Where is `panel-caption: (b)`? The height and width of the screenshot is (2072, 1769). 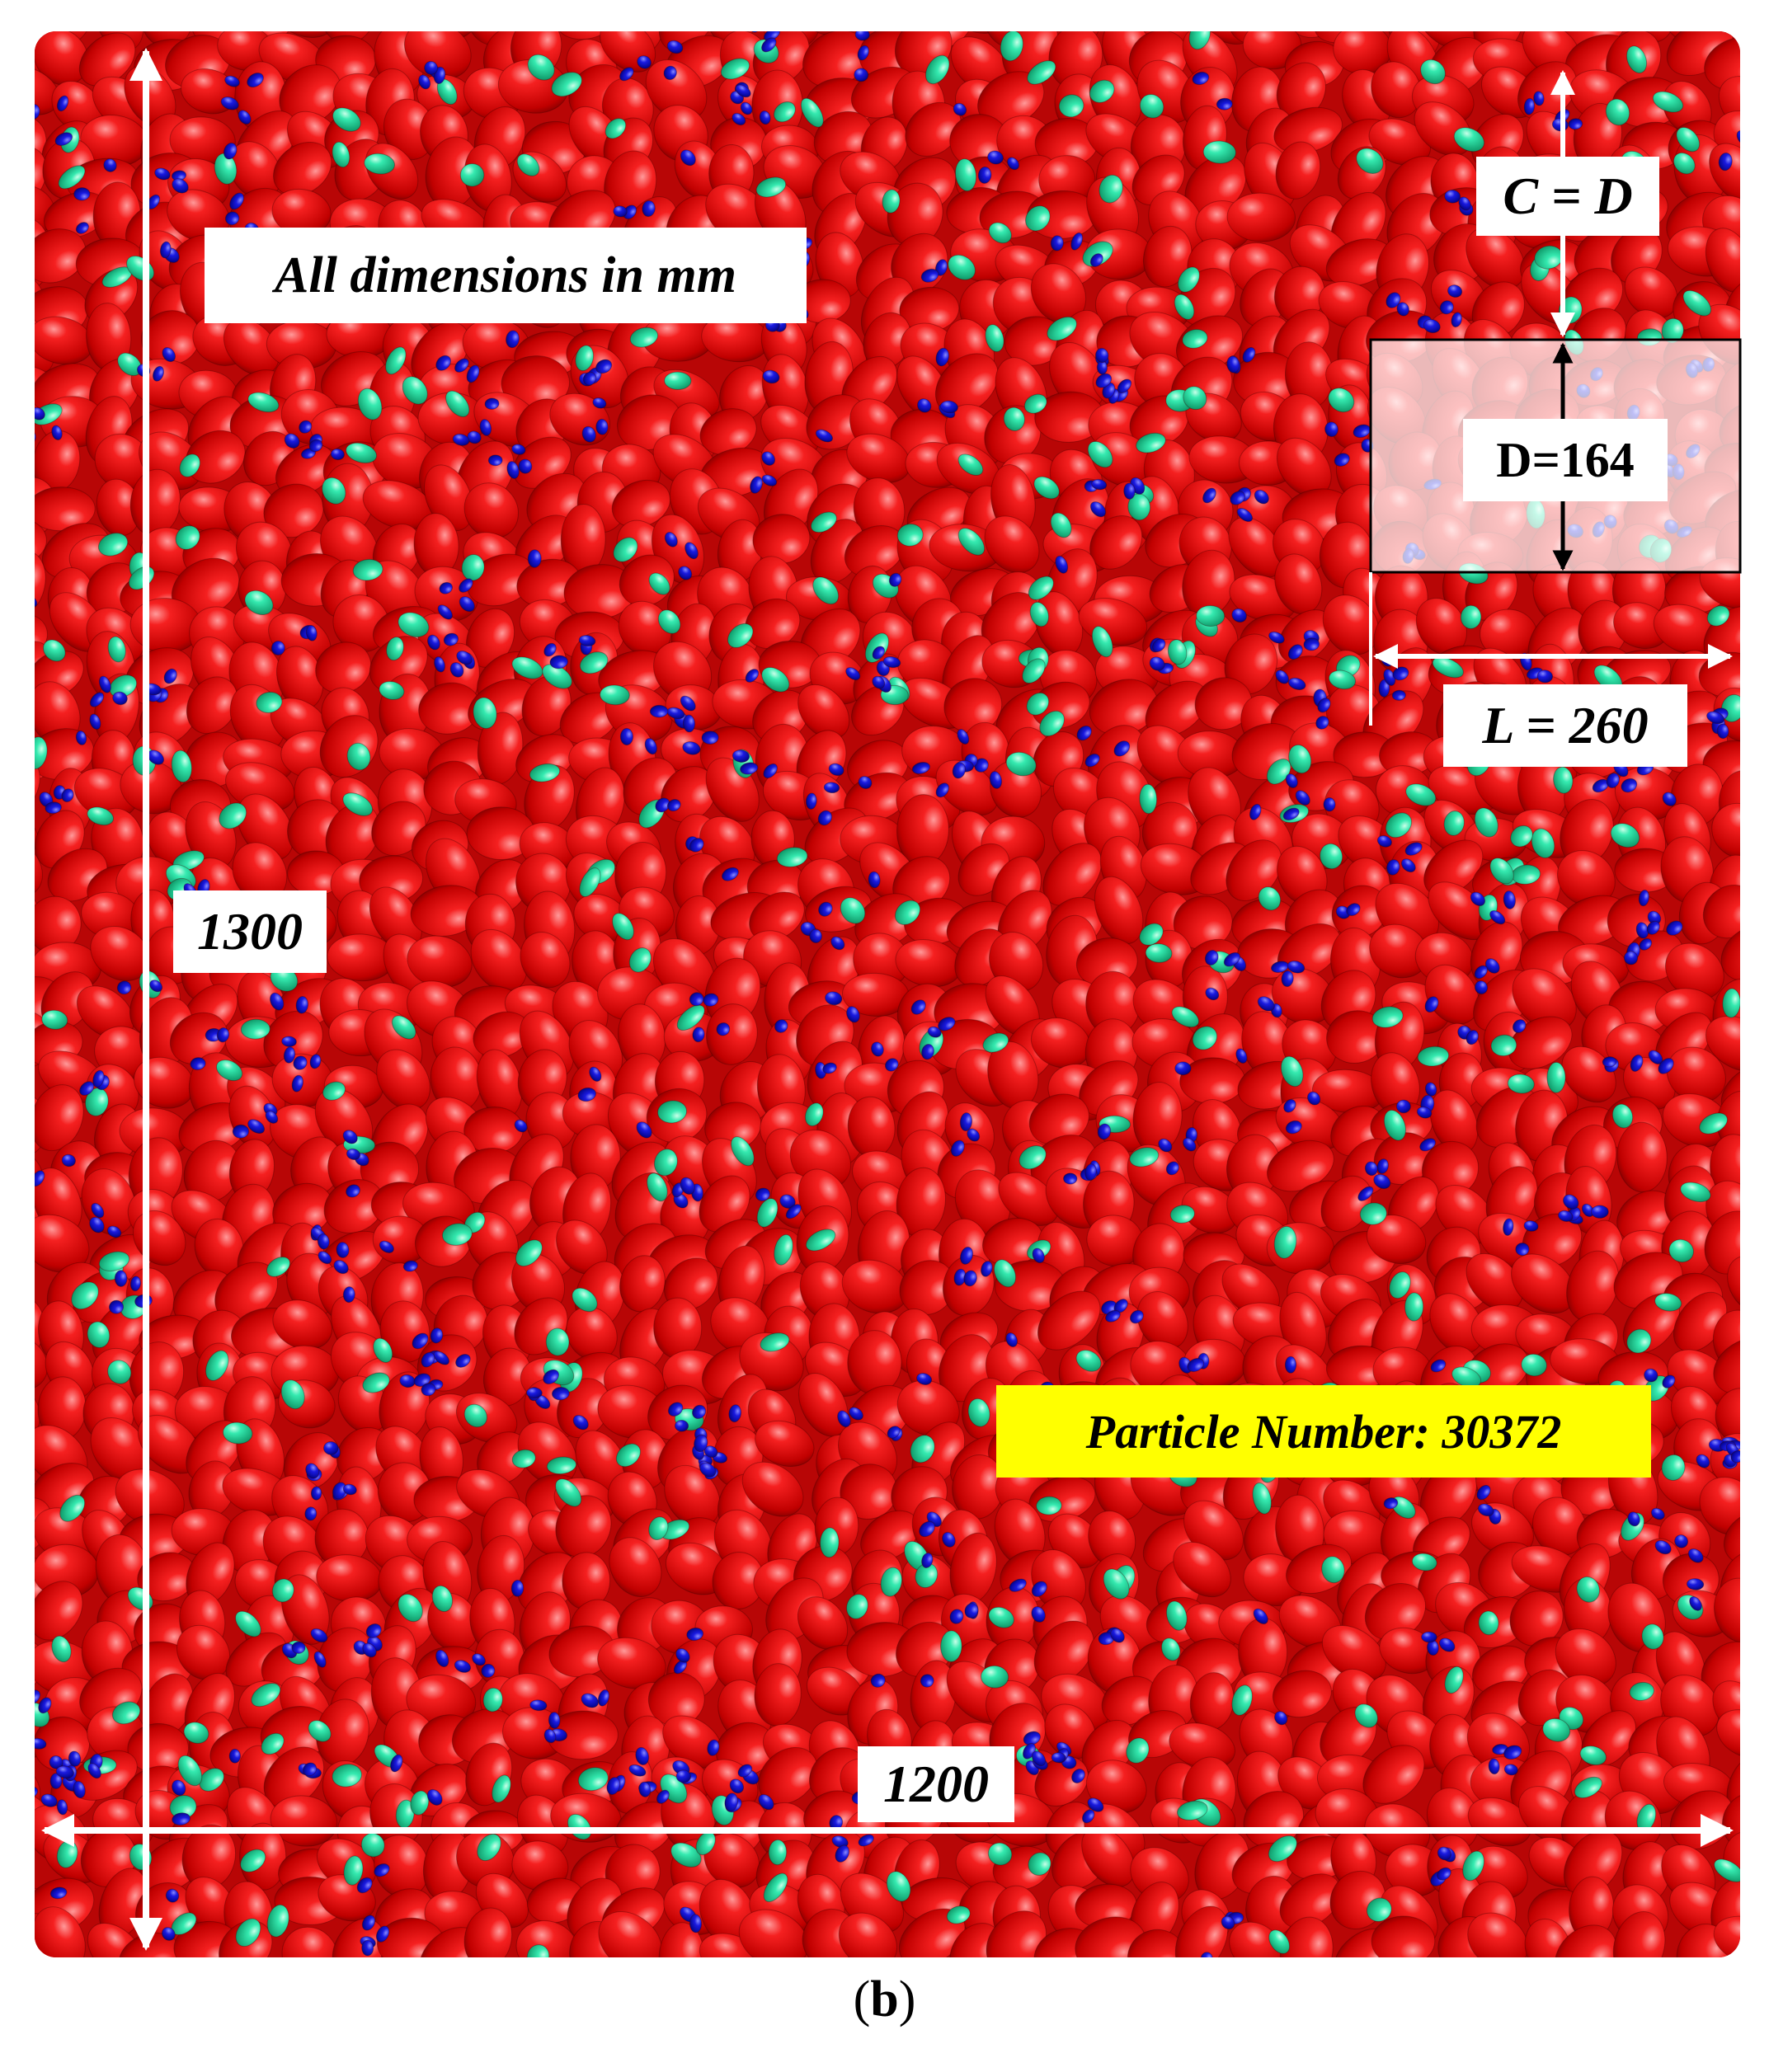
panel-caption: (b) is located at coordinates (884, 1999).